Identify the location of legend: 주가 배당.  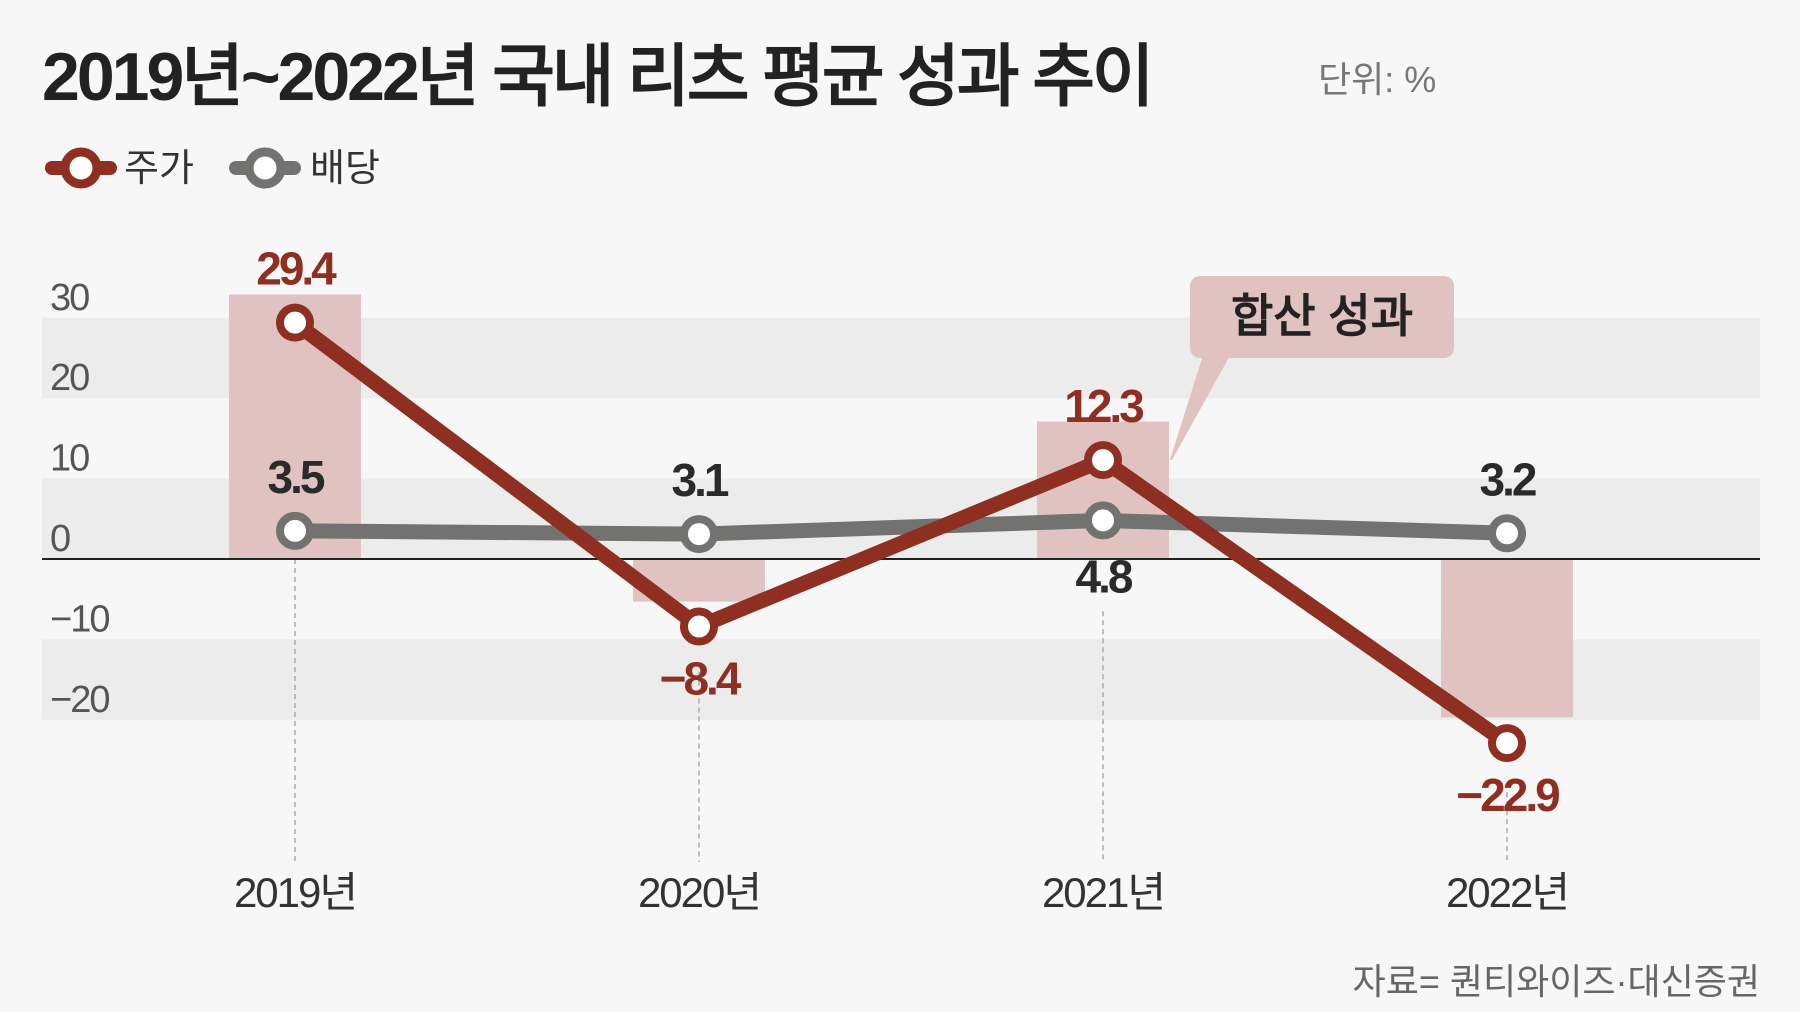
(212, 168).